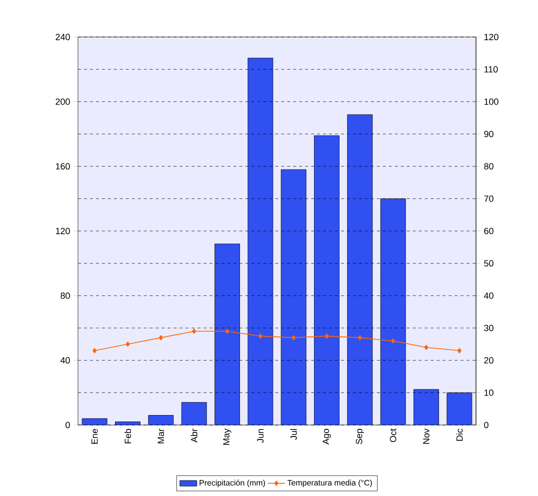  I want to click on x-tick-label: Dic, so click(459, 434).